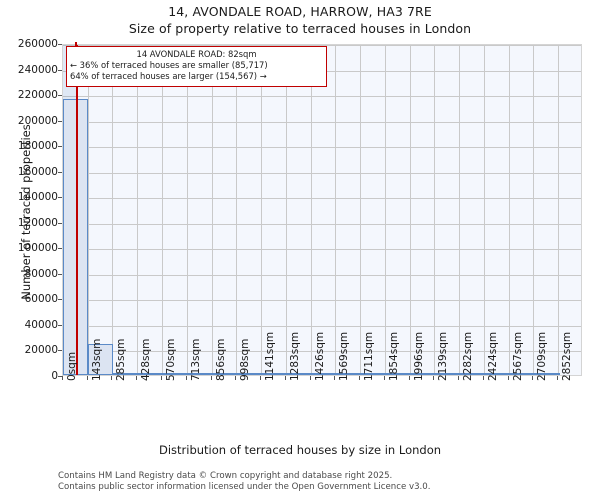  I want to click on y-axis-tick-label: 160000, so click(37, 171).